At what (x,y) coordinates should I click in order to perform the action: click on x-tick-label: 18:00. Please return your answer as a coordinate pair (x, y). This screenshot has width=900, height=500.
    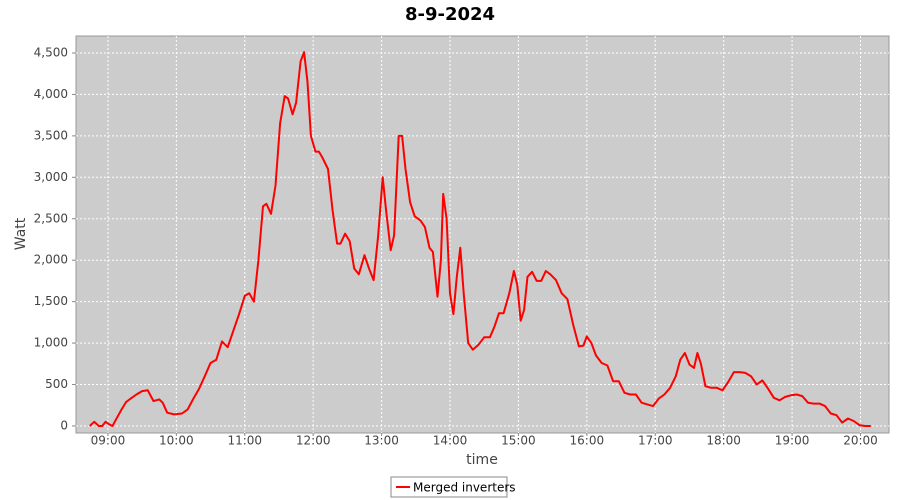
    Looking at the image, I should click on (723, 441).